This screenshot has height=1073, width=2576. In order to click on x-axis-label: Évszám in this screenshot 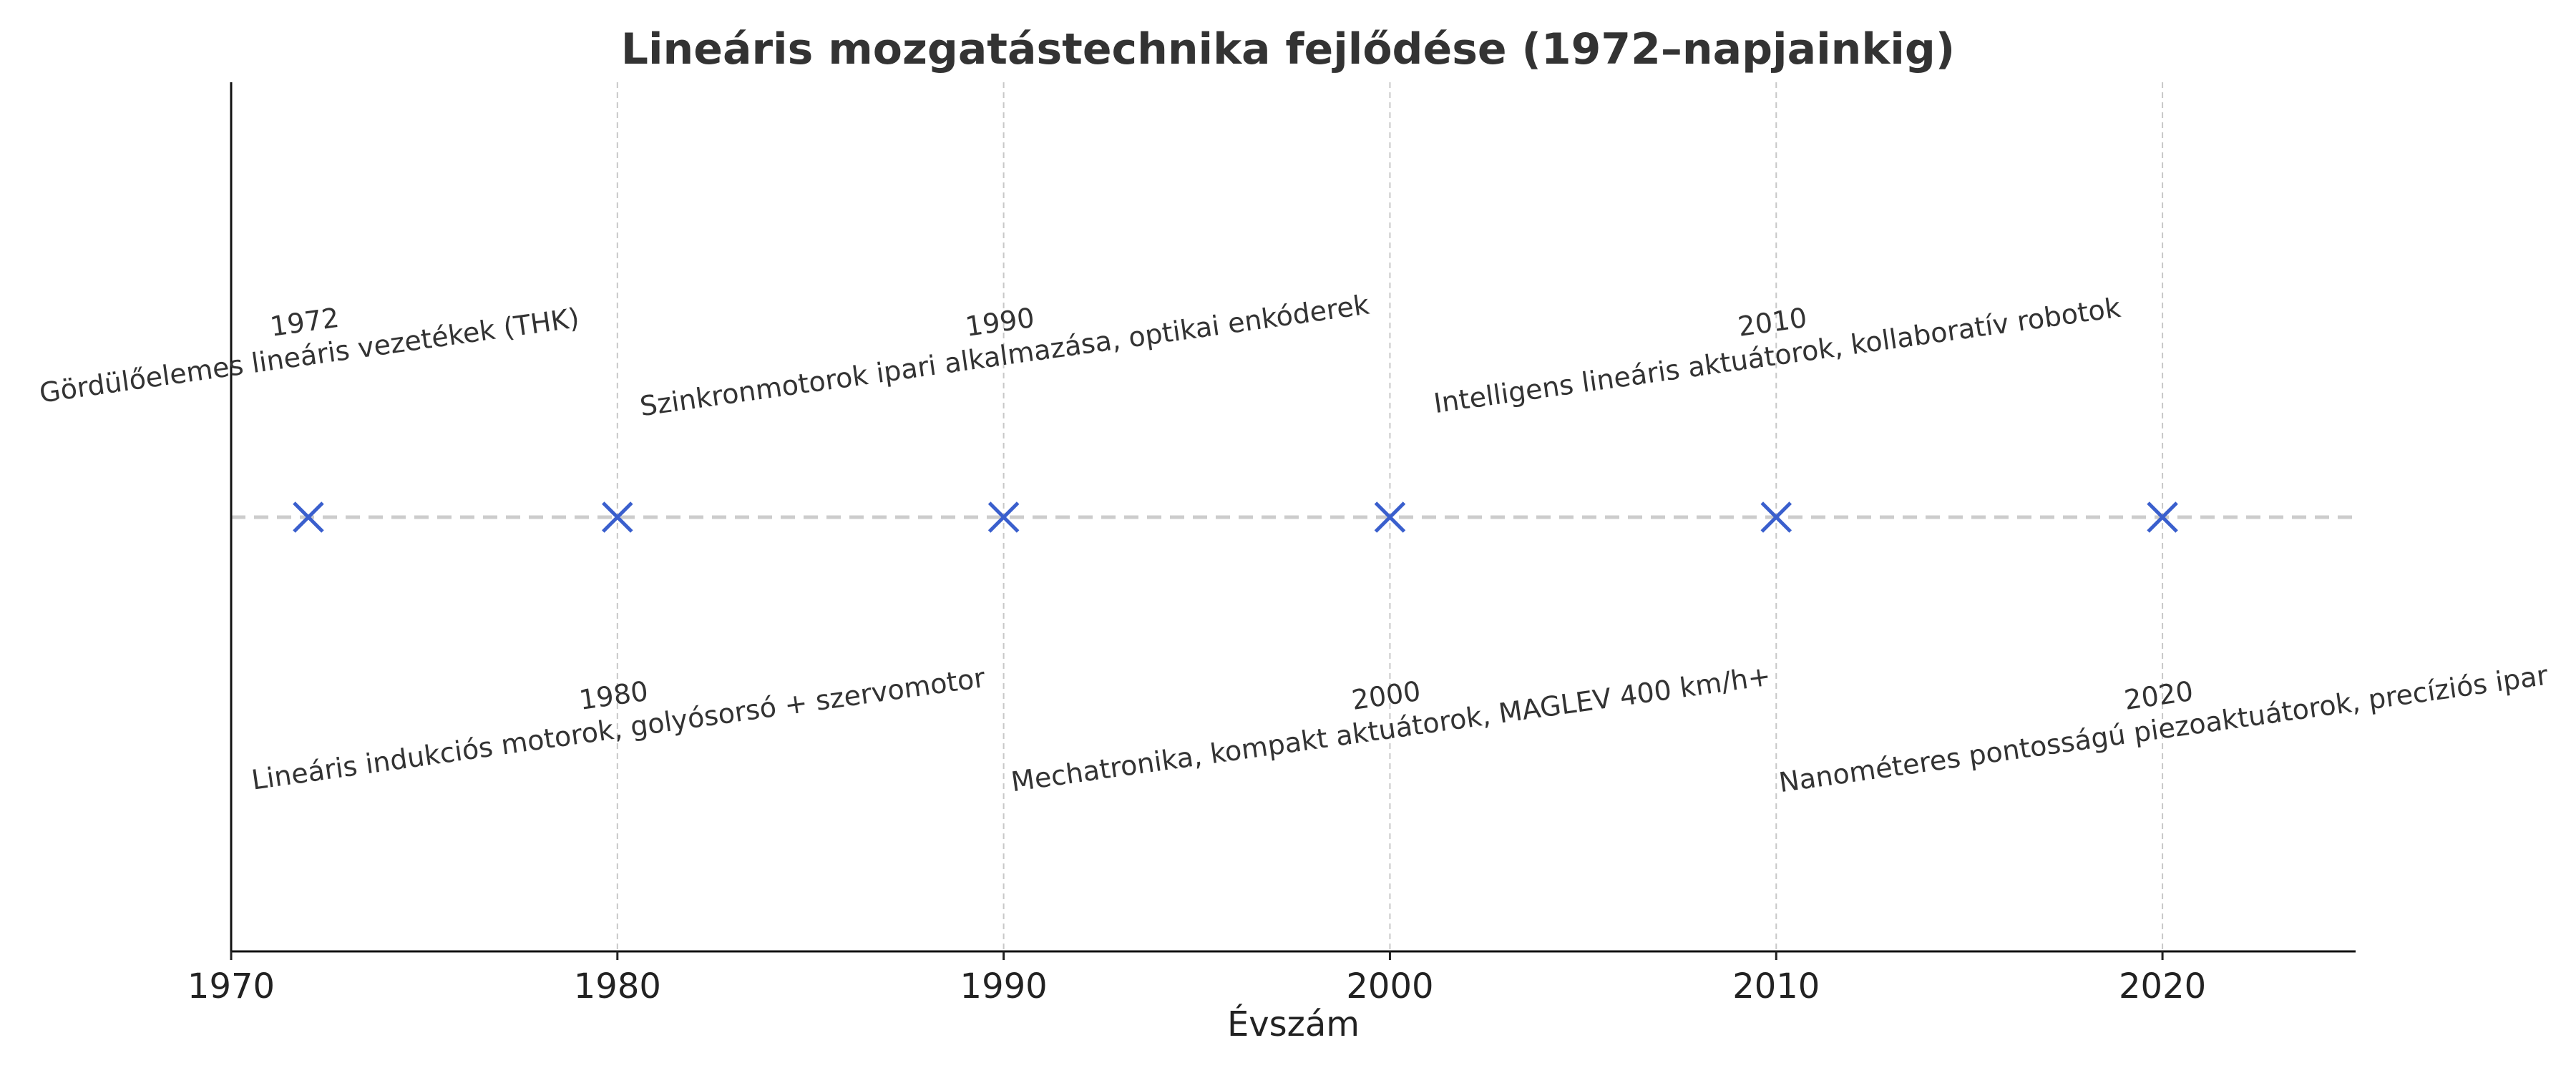, I will do `click(1293, 1024)`.